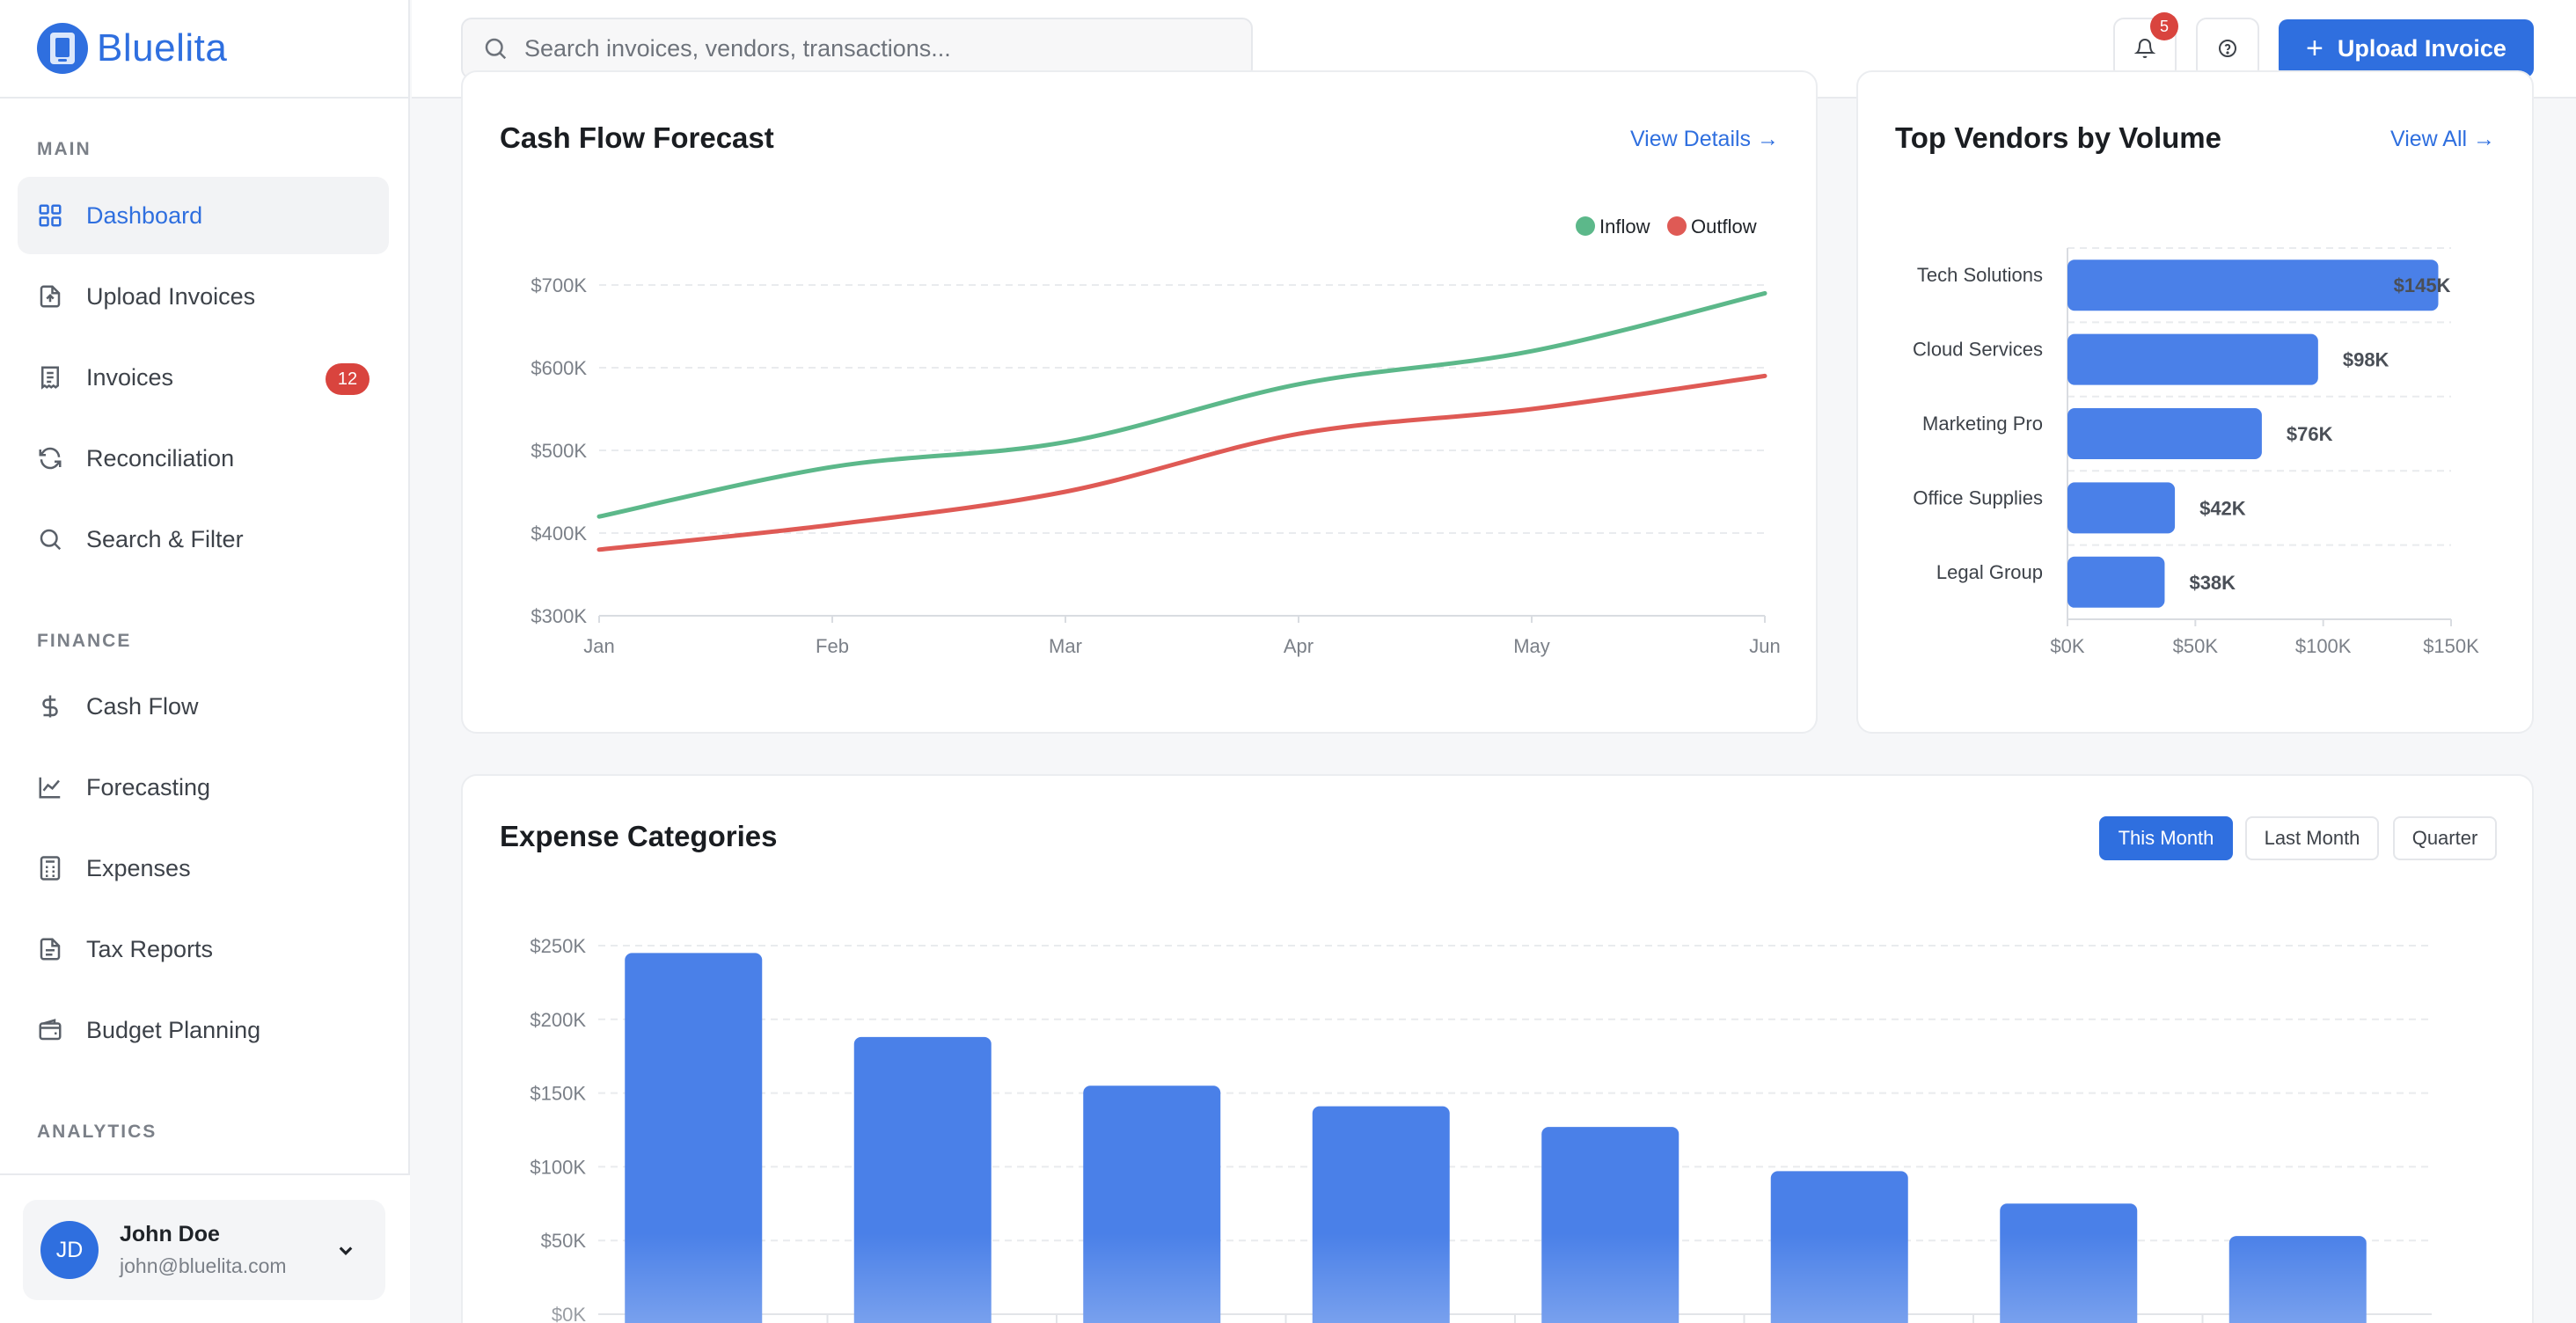 This screenshot has width=2576, height=1323. Describe the element at coordinates (2058, 137) in the screenshot. I see `top-vendors-title: Top Vendors by Volume` at that location.